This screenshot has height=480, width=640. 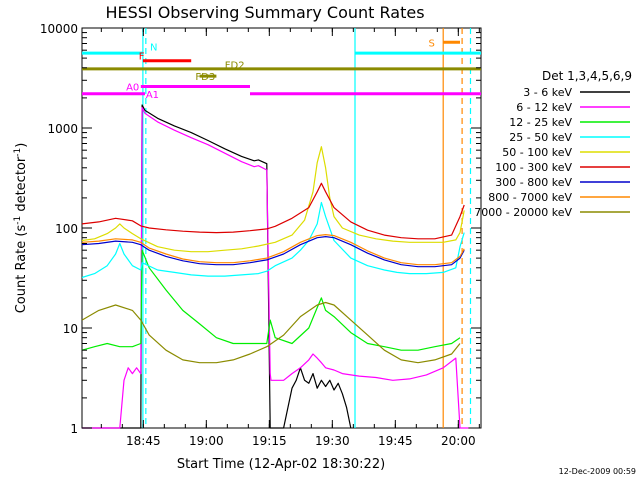 What do you see at coordinates (21, 186) in the screenshot?
I see `y-label-part2: detector` at bounding box center [21, 186].